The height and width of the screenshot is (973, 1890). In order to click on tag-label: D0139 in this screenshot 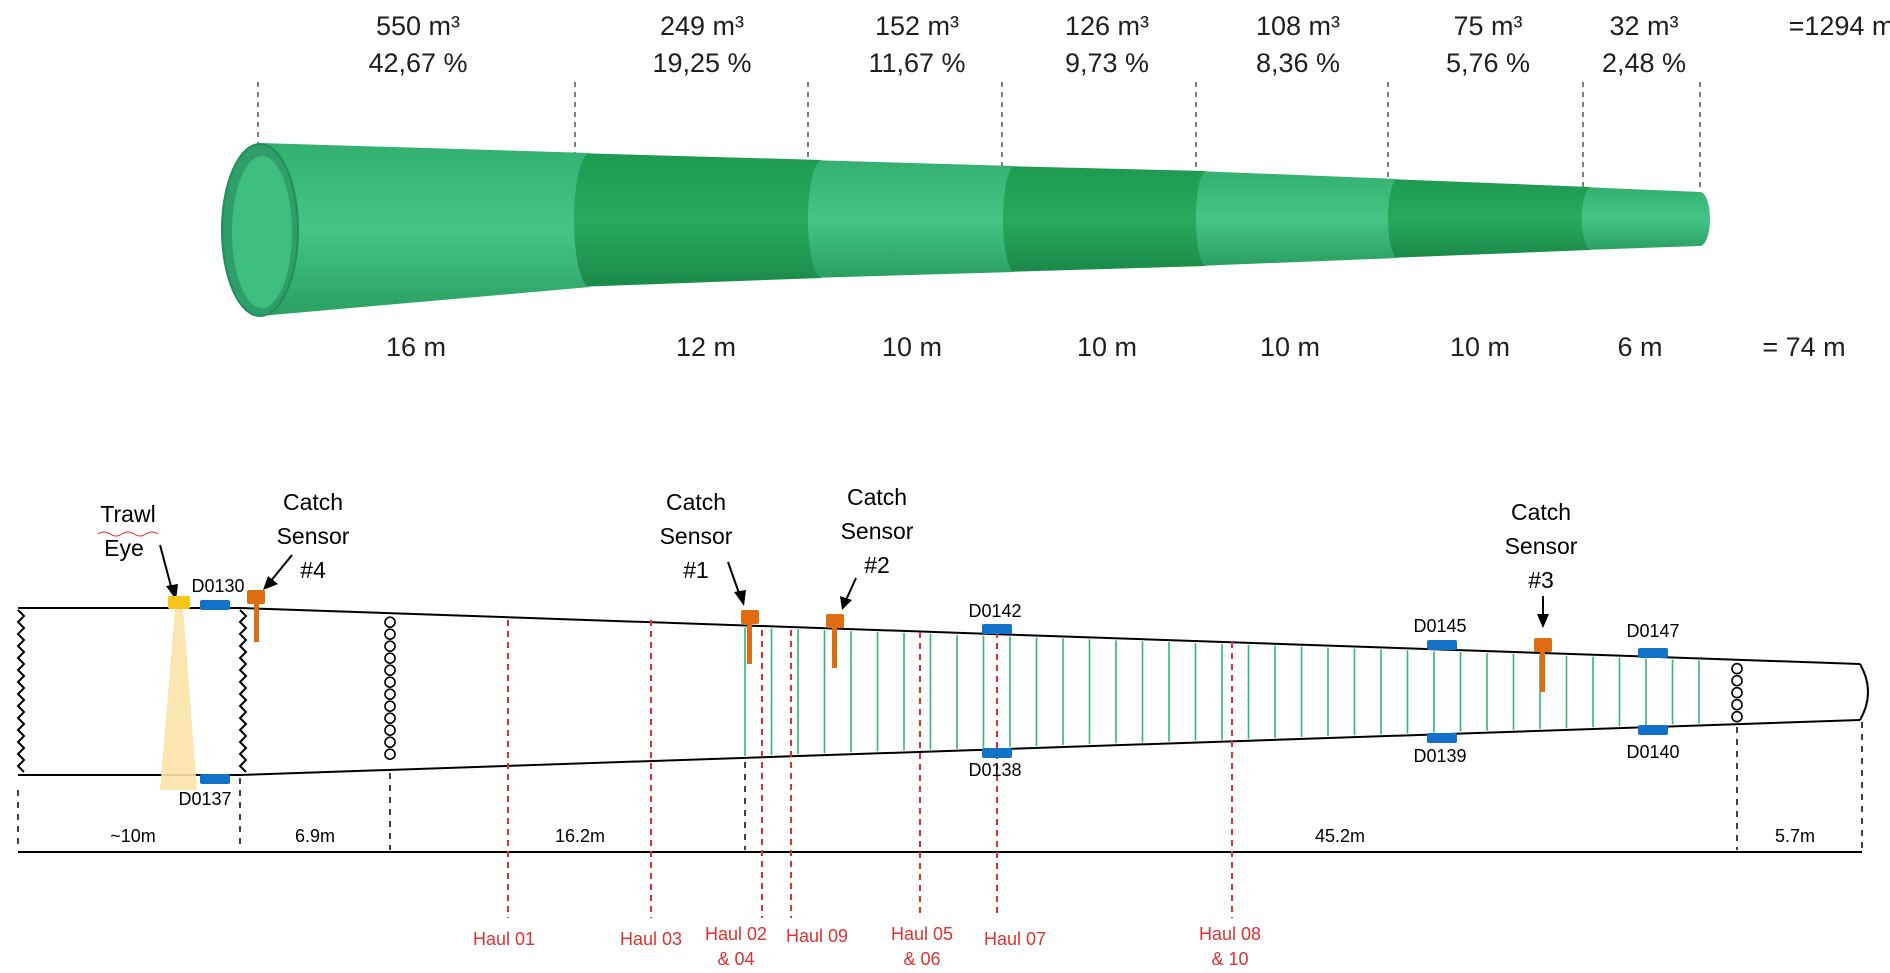, I will do `click(1439, 756)`.